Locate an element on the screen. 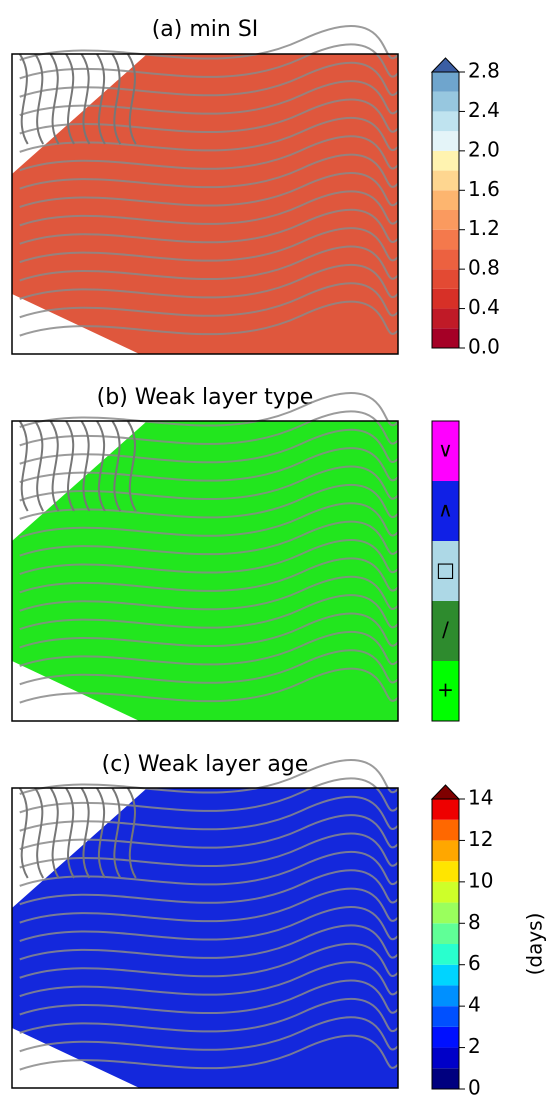 This screenshot has height=1098, width=550. panel-title: (a) min SI is located at coordinates (205, 29).